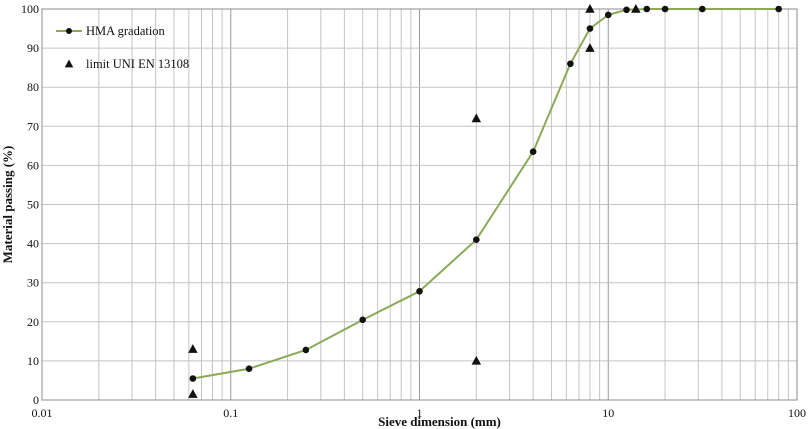 Image resolution: width=809 pixels, height=429 pixels. Describe the element at coordinates (33, 244) in the screenshot. I see `y-tick-label: 40` at that location.